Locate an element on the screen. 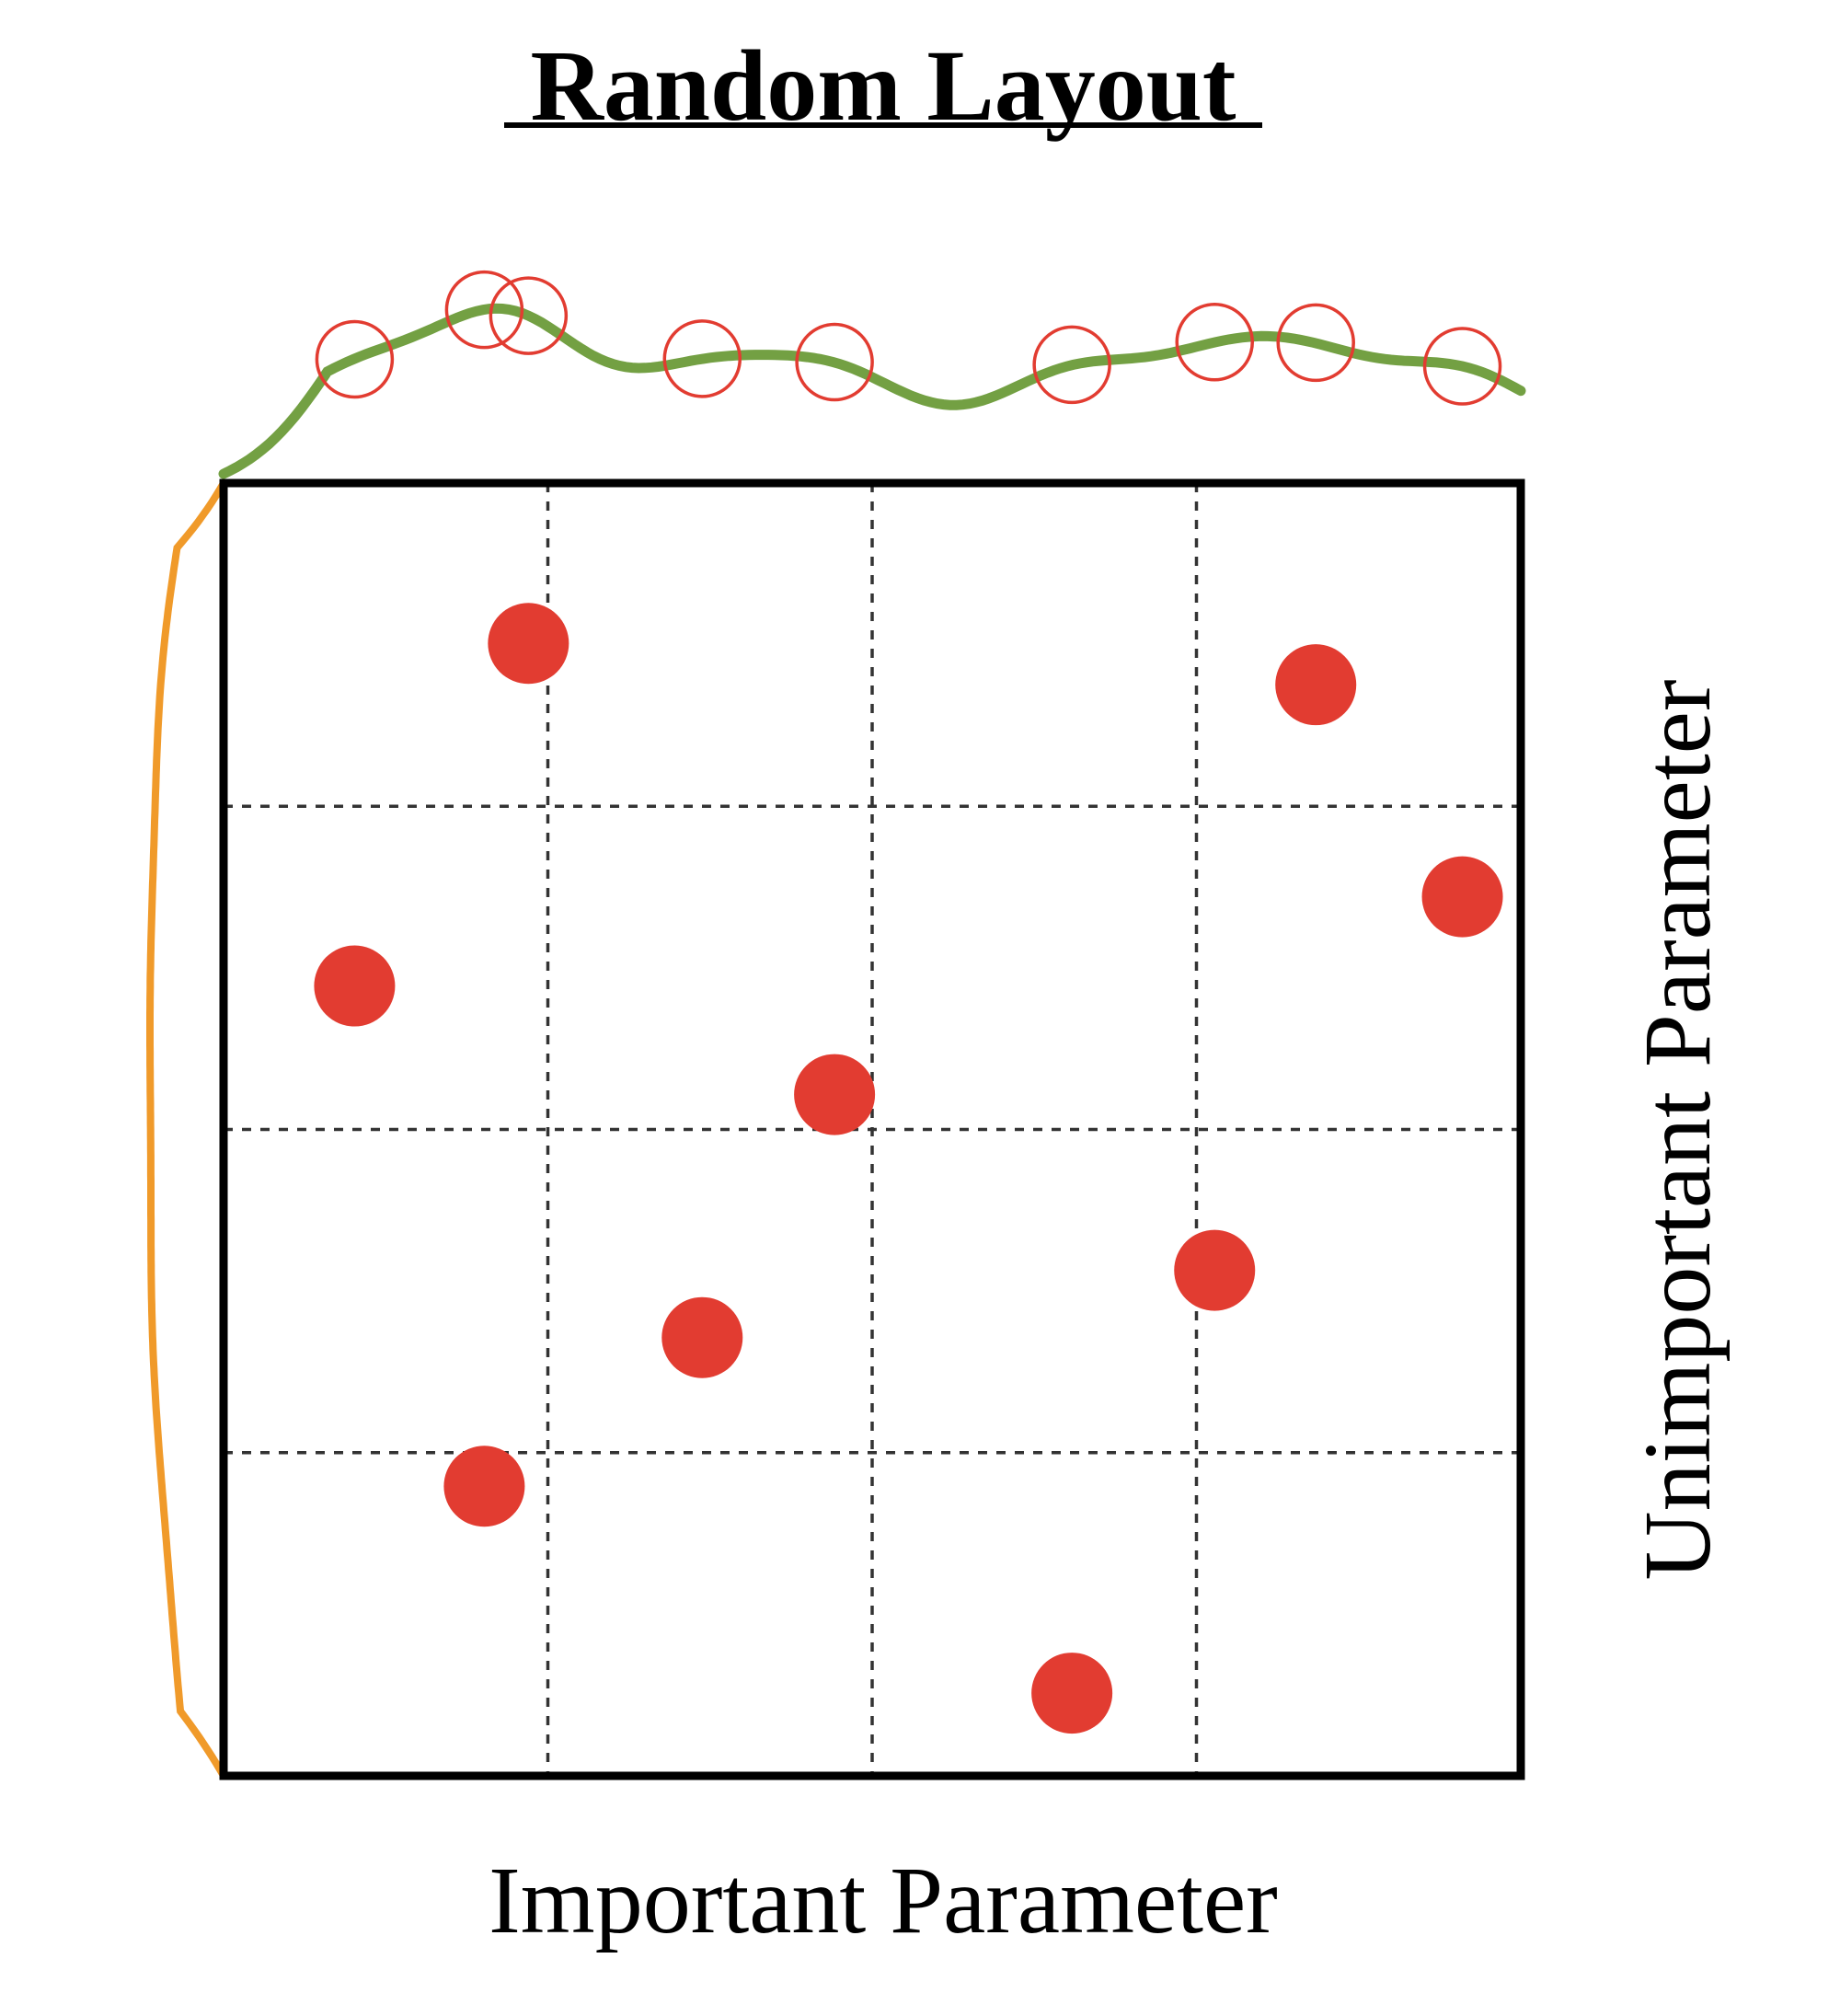 Image resolution: width=1840 pixels, height=2016 pixels. projected-samples is located at coordinates (908, 338).